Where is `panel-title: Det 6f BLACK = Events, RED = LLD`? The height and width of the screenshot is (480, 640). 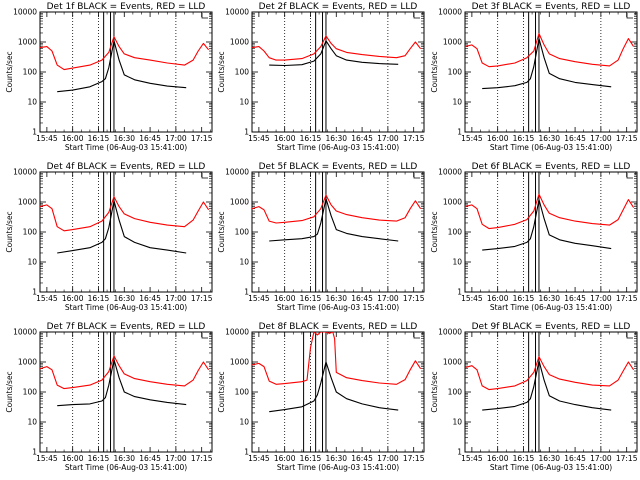 panel-title: Det 6f BLACK = Events, RED = LLD is located at coordinates (551, 167).